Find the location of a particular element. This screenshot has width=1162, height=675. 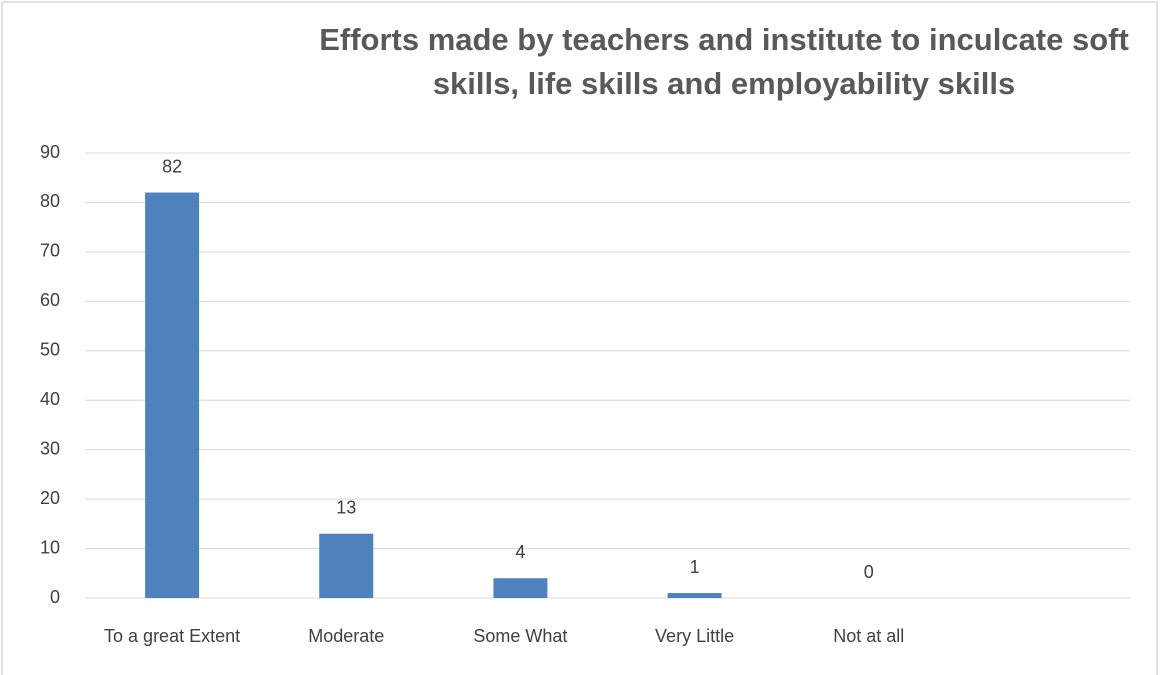

y-tick-label: 90 is located at coordinates (50, 152).